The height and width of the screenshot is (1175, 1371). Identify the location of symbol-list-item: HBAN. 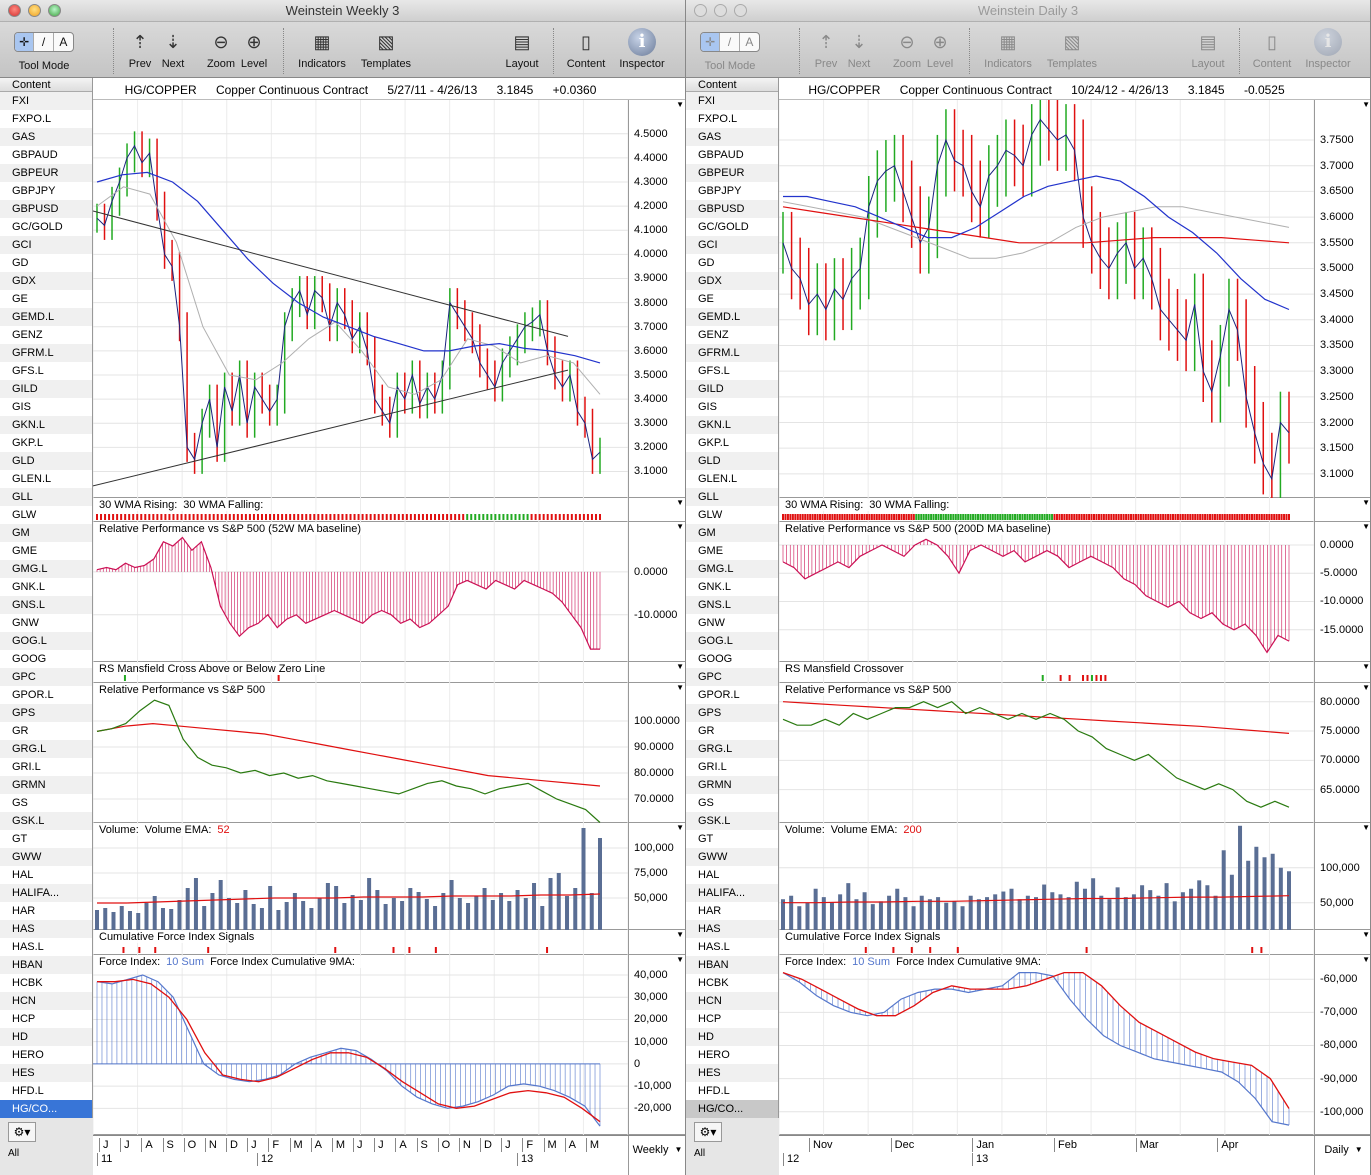
(46, 965).